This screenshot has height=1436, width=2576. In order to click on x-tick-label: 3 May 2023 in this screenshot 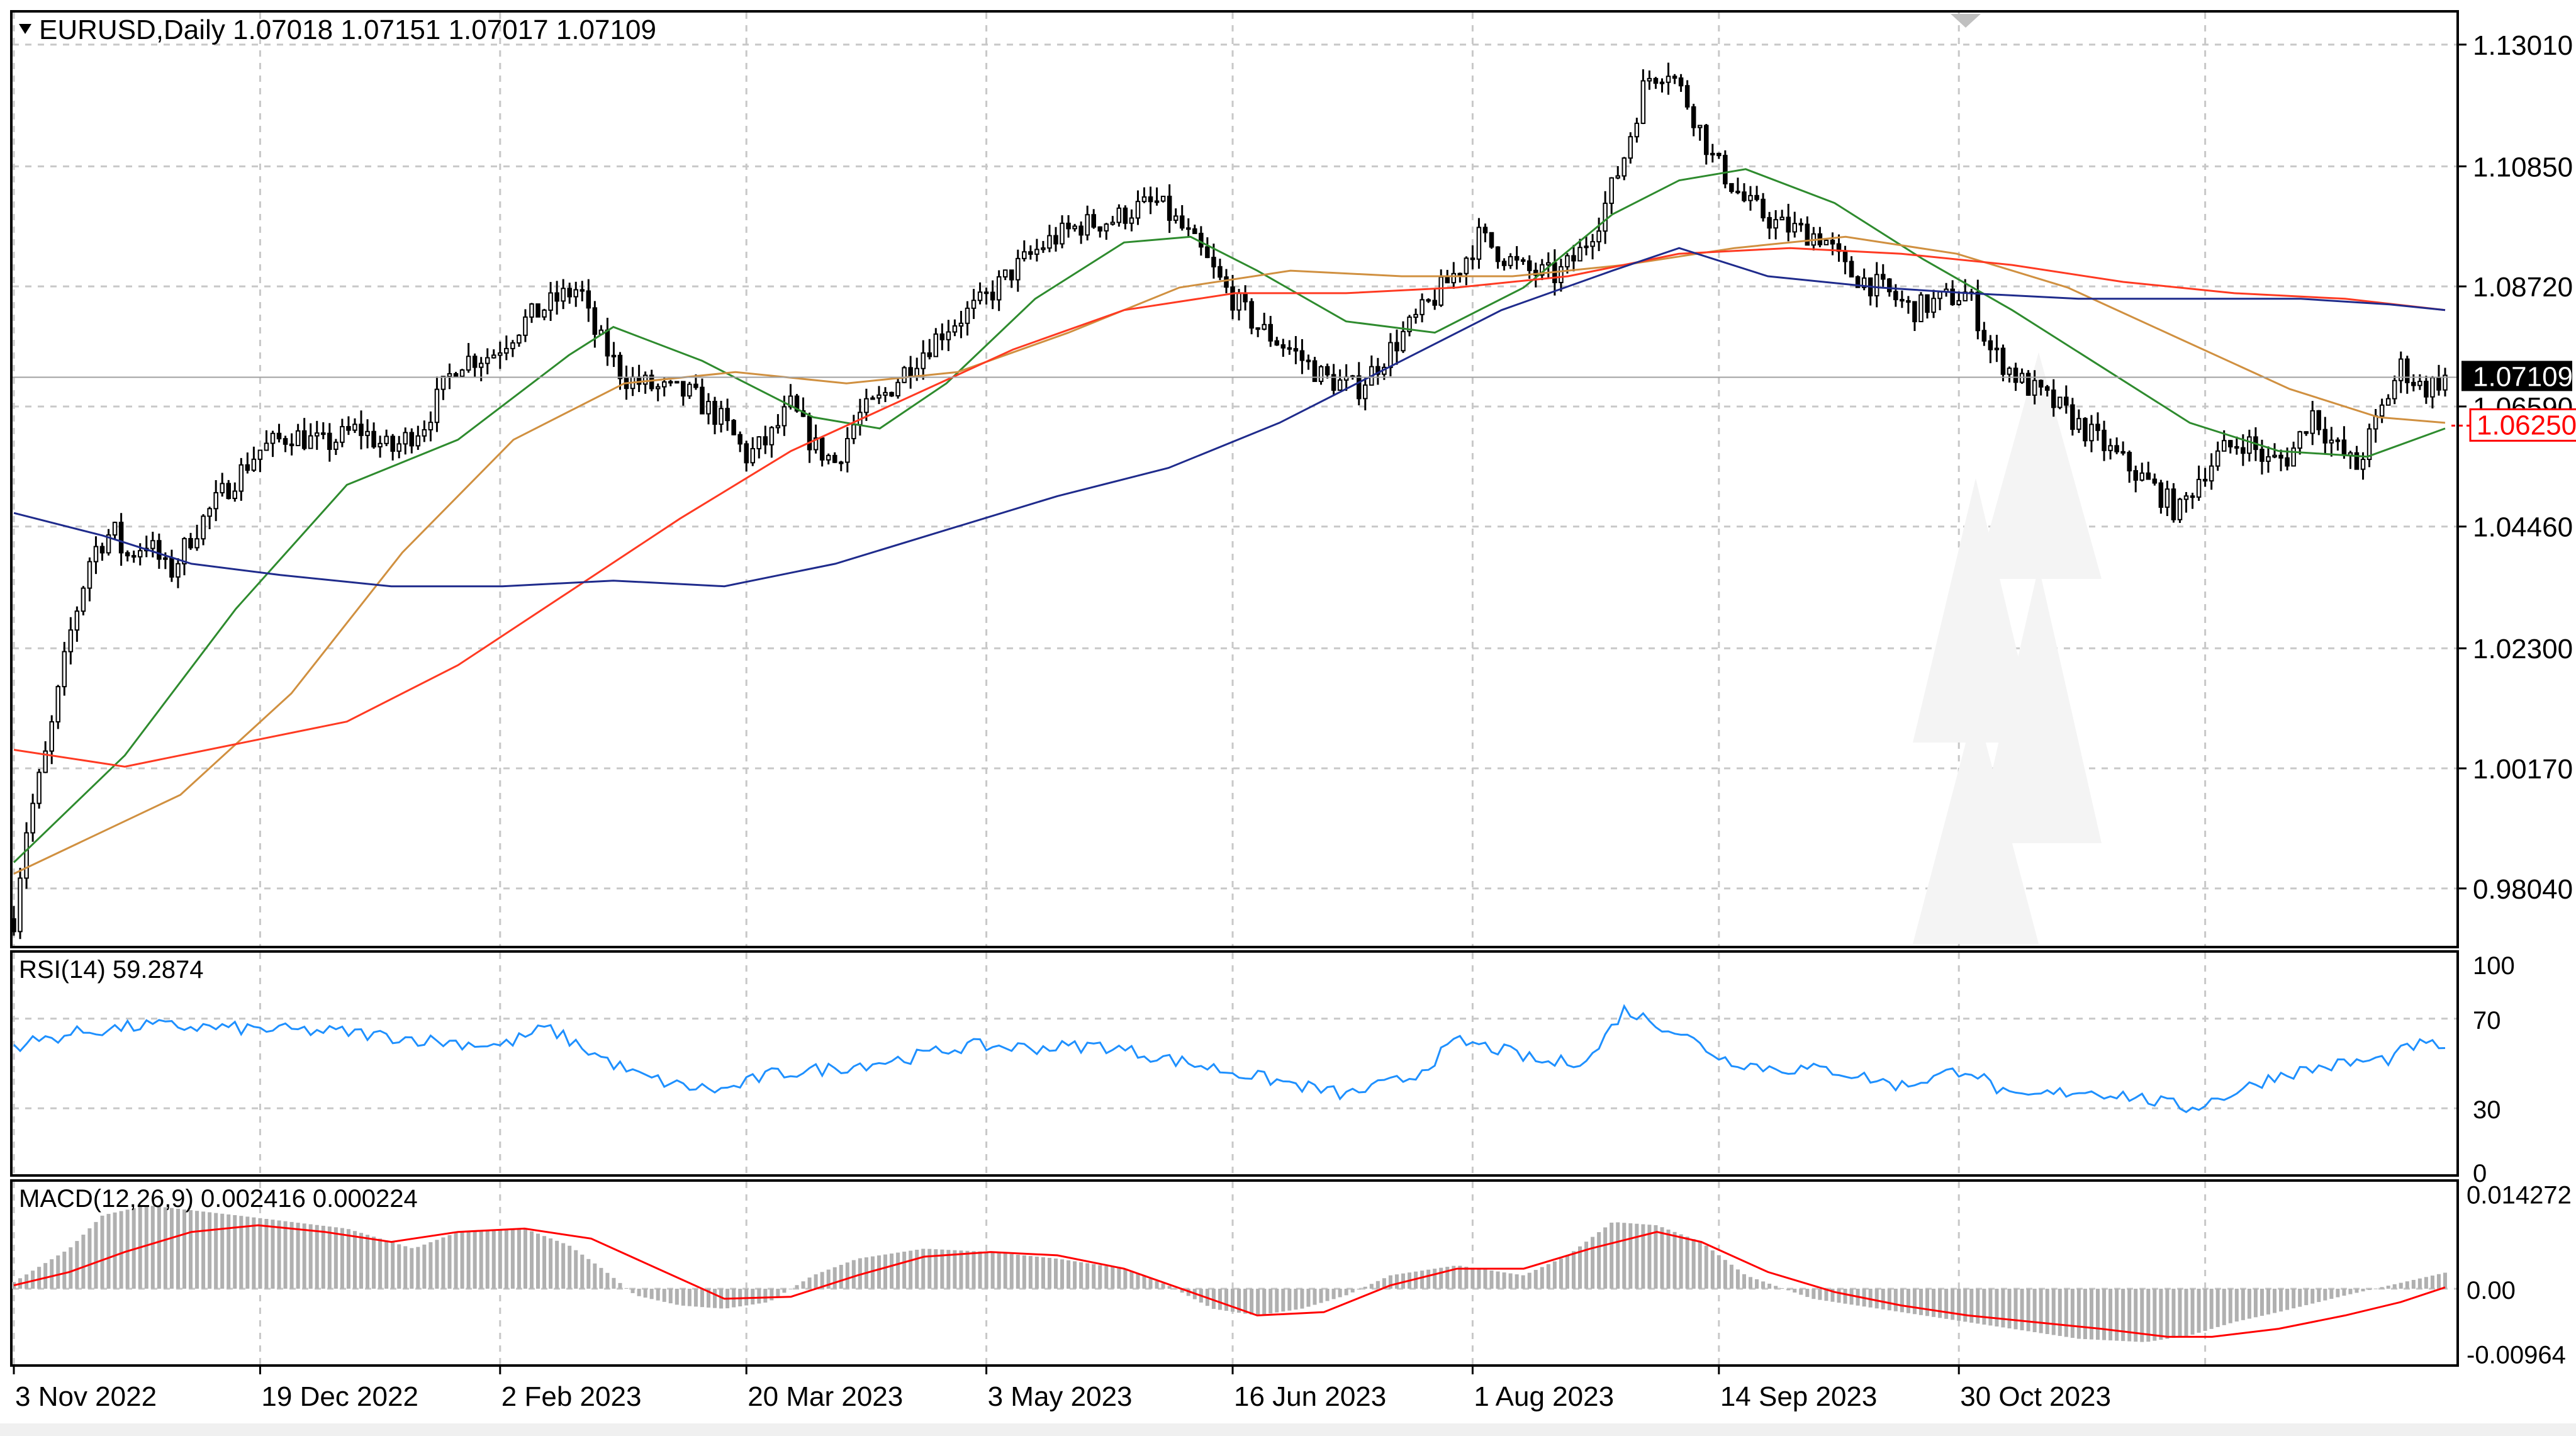, I will do `click(1060, 1396)`.